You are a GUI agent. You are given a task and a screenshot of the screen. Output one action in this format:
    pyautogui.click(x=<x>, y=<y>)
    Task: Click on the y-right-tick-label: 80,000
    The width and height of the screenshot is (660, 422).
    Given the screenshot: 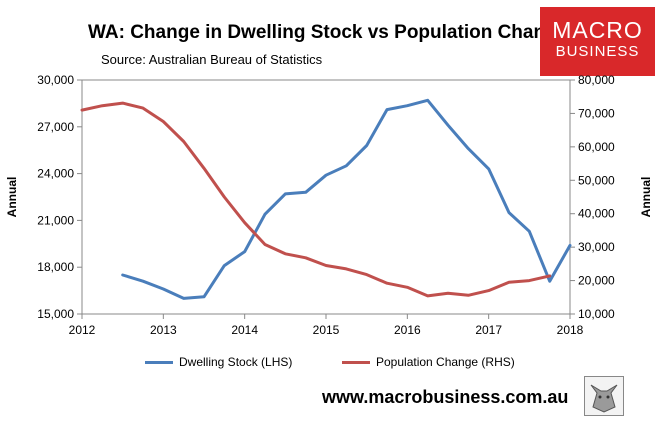 What is the action you would take?
    pyautogui.click(x=596, y=80)
    